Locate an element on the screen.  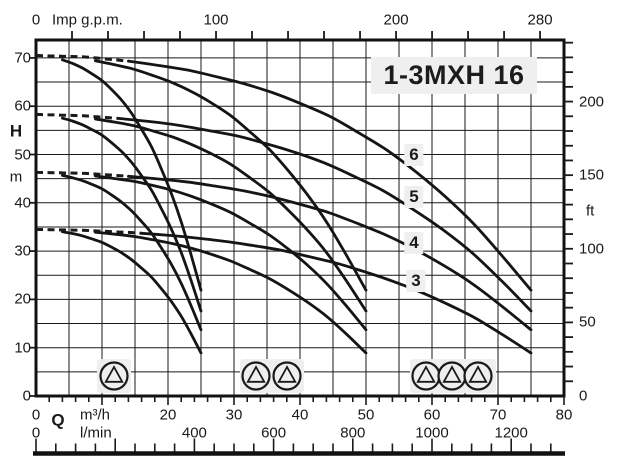
right-axis-label: 0 is located at coordinates (583, 396).